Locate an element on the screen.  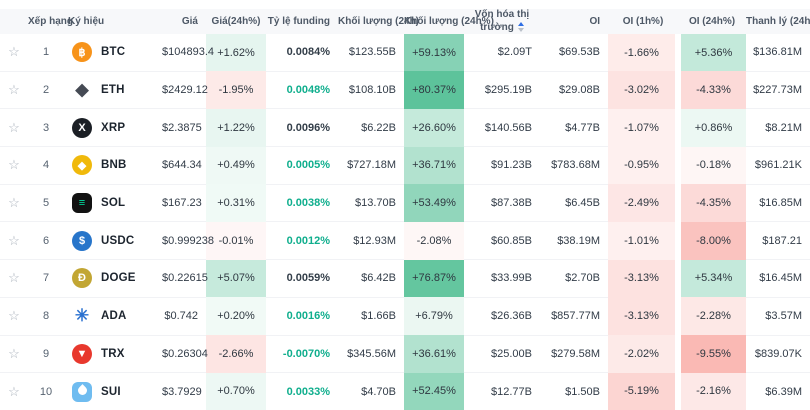
bnb-coin-icon: ◆ is located at coordinates (82, 165).